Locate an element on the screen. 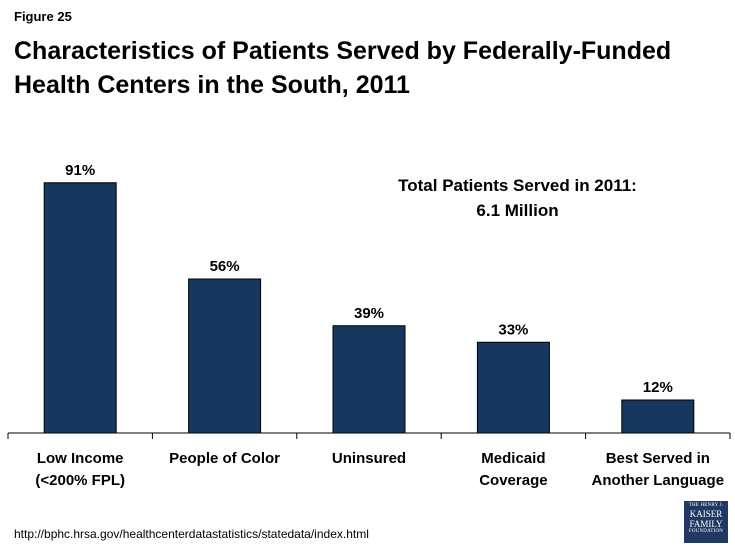  logo-line-2: FAMILY is located at coordinates (706, 524).